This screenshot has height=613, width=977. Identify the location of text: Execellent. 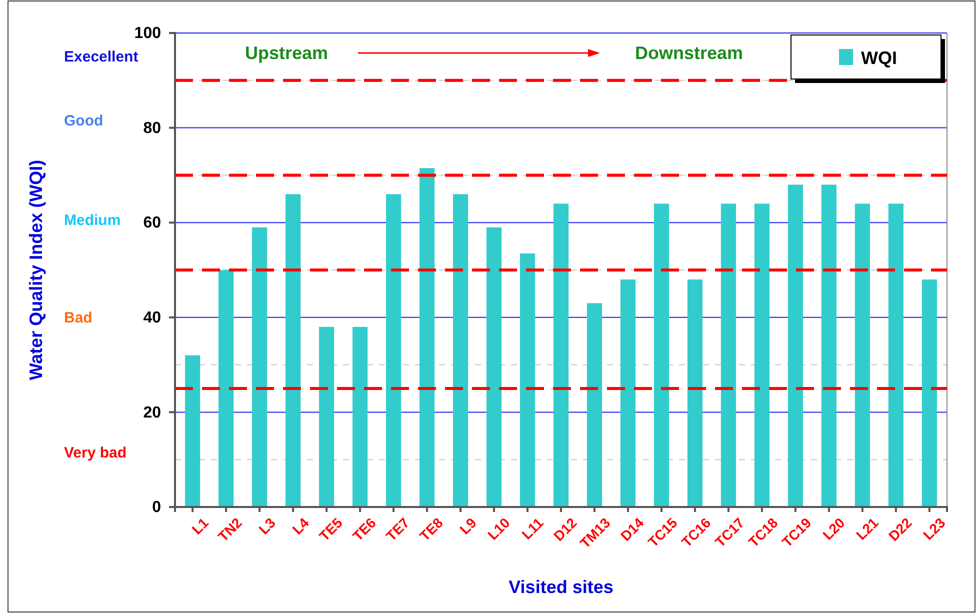
(101, 57).